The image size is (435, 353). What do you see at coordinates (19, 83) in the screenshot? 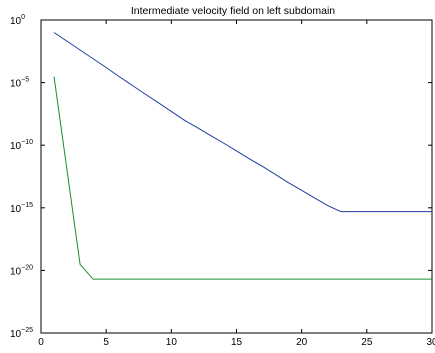
I see `y-tick-label: 10⁻⁵` at bounding box center [19, 83].